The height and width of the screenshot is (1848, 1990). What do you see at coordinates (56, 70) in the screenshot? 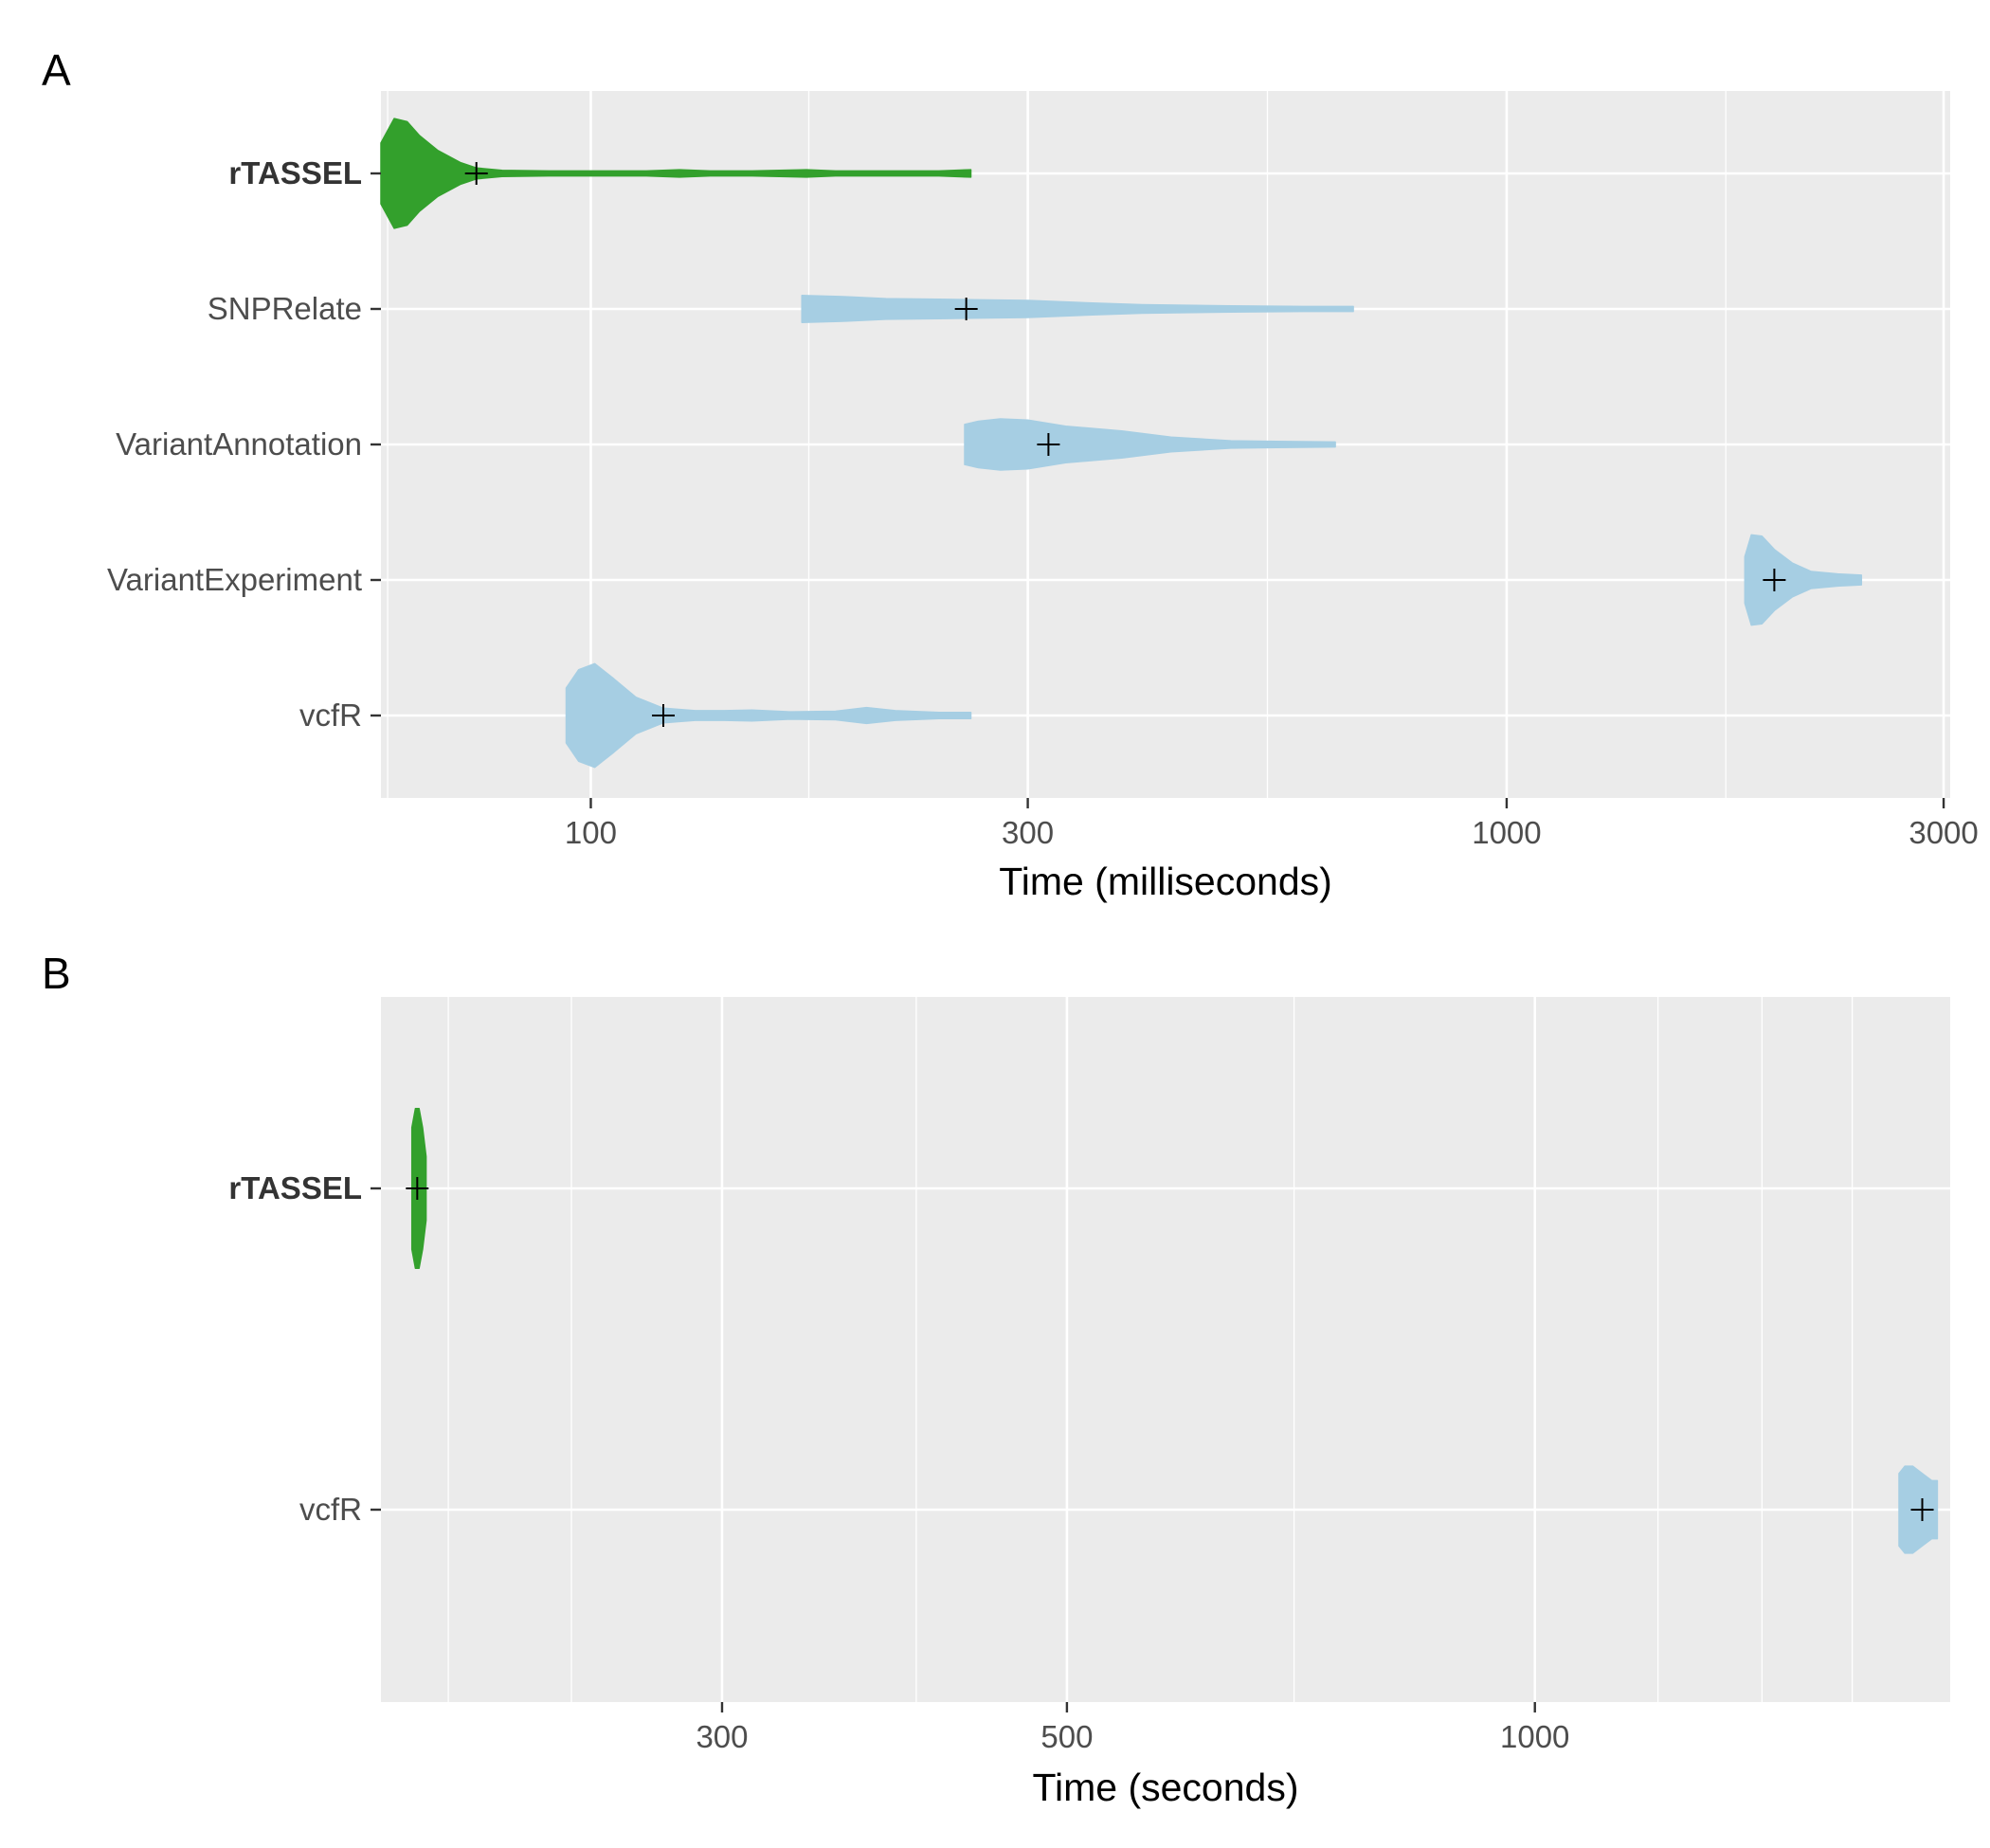
I see `panel-a-label: A` at bounding box center [56, 70].